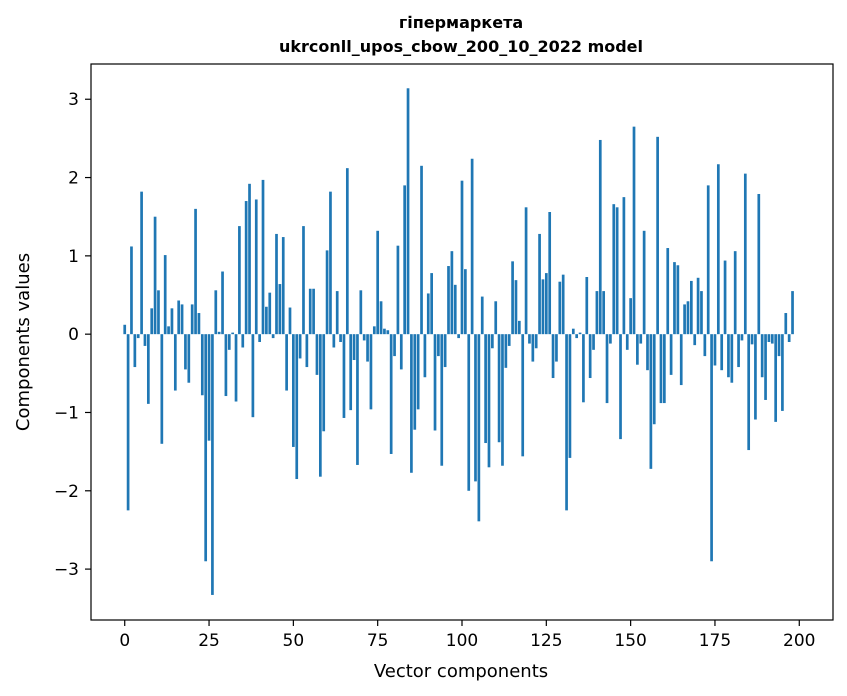 This screenshot has height=696, width=847. What do you see at coordinates (73, 100) in the screenshot?
I see `y-tick-label: 3` at bounding box center [73, 100].